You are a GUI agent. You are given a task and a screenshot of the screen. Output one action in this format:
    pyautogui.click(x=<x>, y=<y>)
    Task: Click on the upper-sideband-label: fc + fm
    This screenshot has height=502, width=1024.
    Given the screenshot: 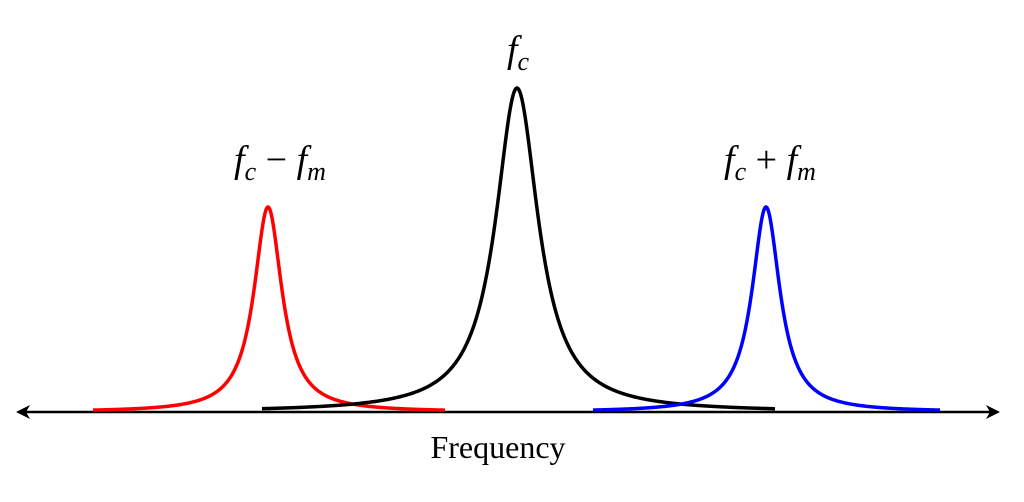 What is the action you would take?
    pyautogui.click(x=770, y=162)
    